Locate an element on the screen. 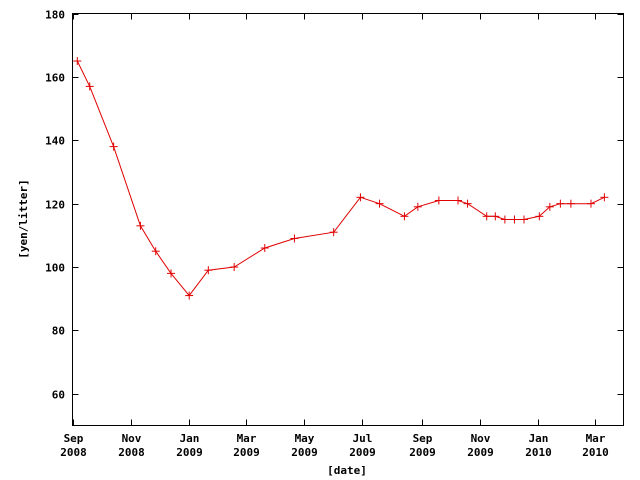 The image size is (640, 480). y-axis-label: [yen/litter] is located at coordinates (23, 218).